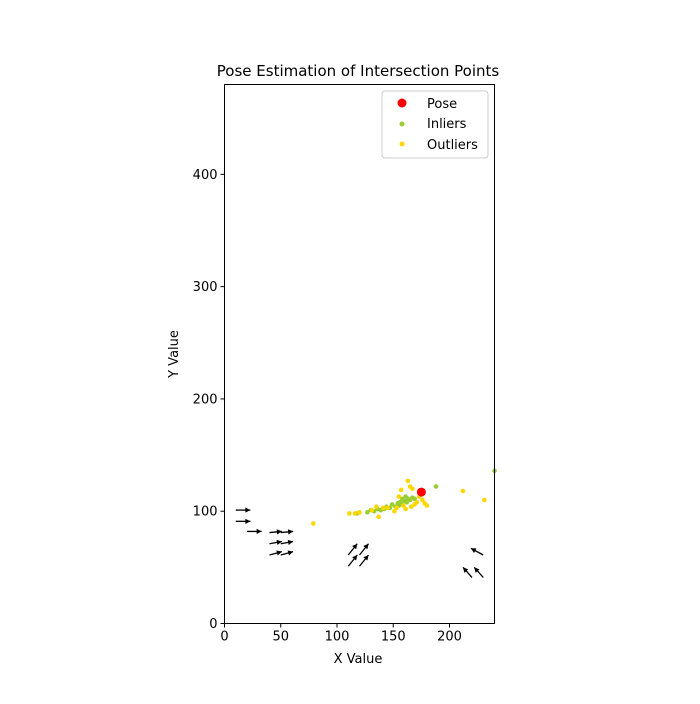 This screenshot has width=700, height=704. What do you see at coordinates (402, 144) in the screenshot?
I see `legend-outliers-marker` at bounding box center [402, 144].